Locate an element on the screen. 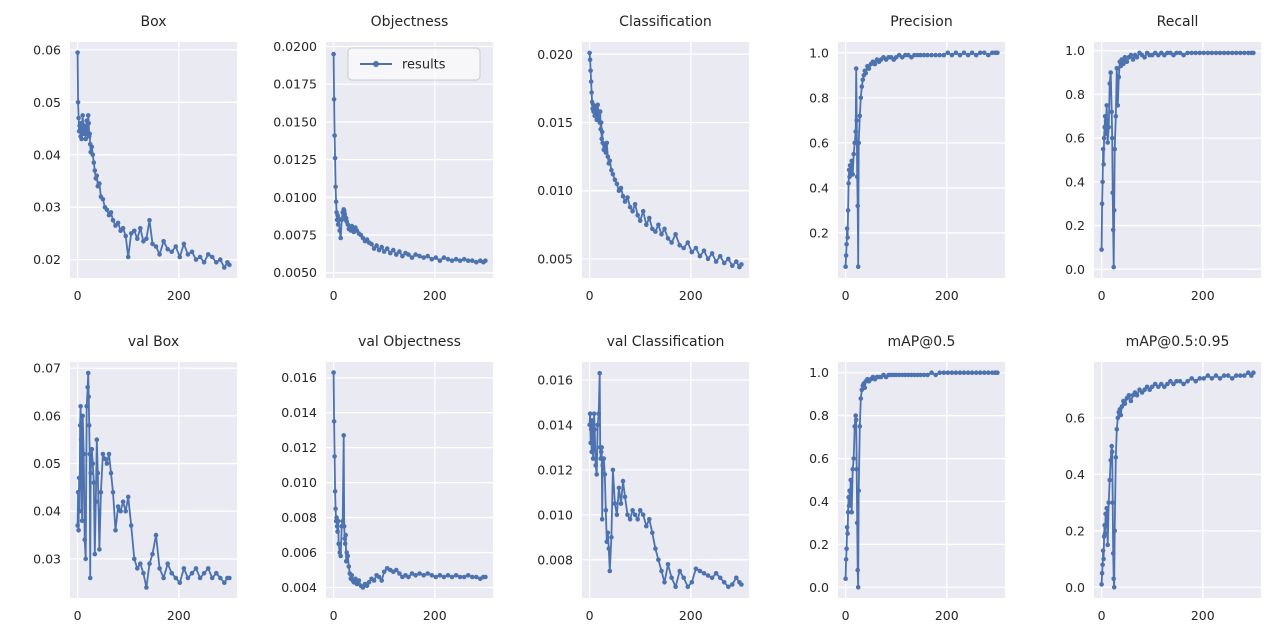  legend-box is located at coordinates (414, 64).